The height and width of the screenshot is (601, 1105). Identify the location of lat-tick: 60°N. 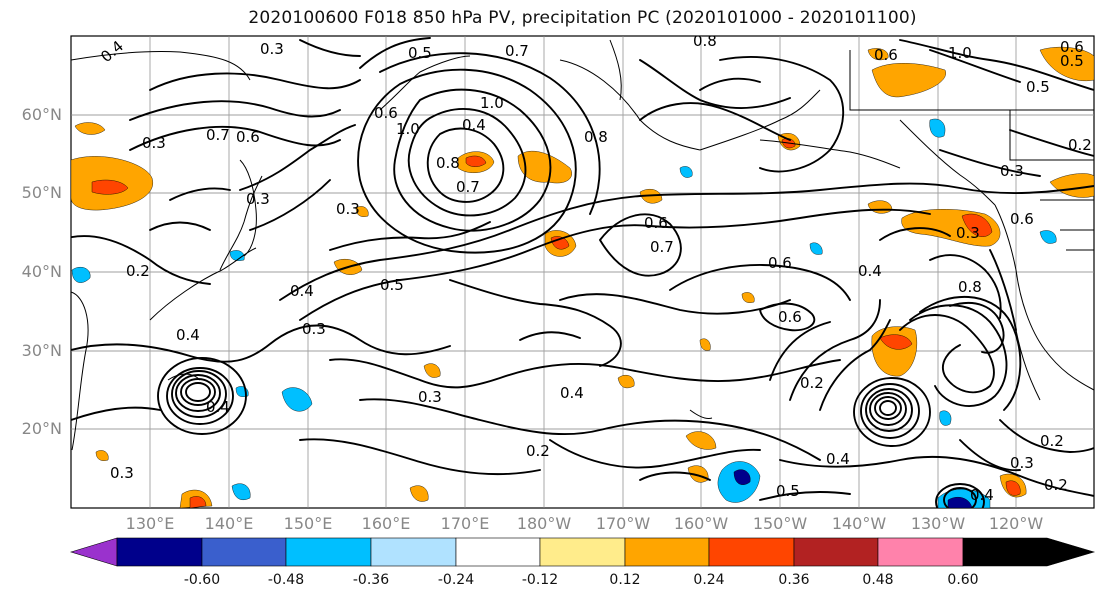
(41, 114).